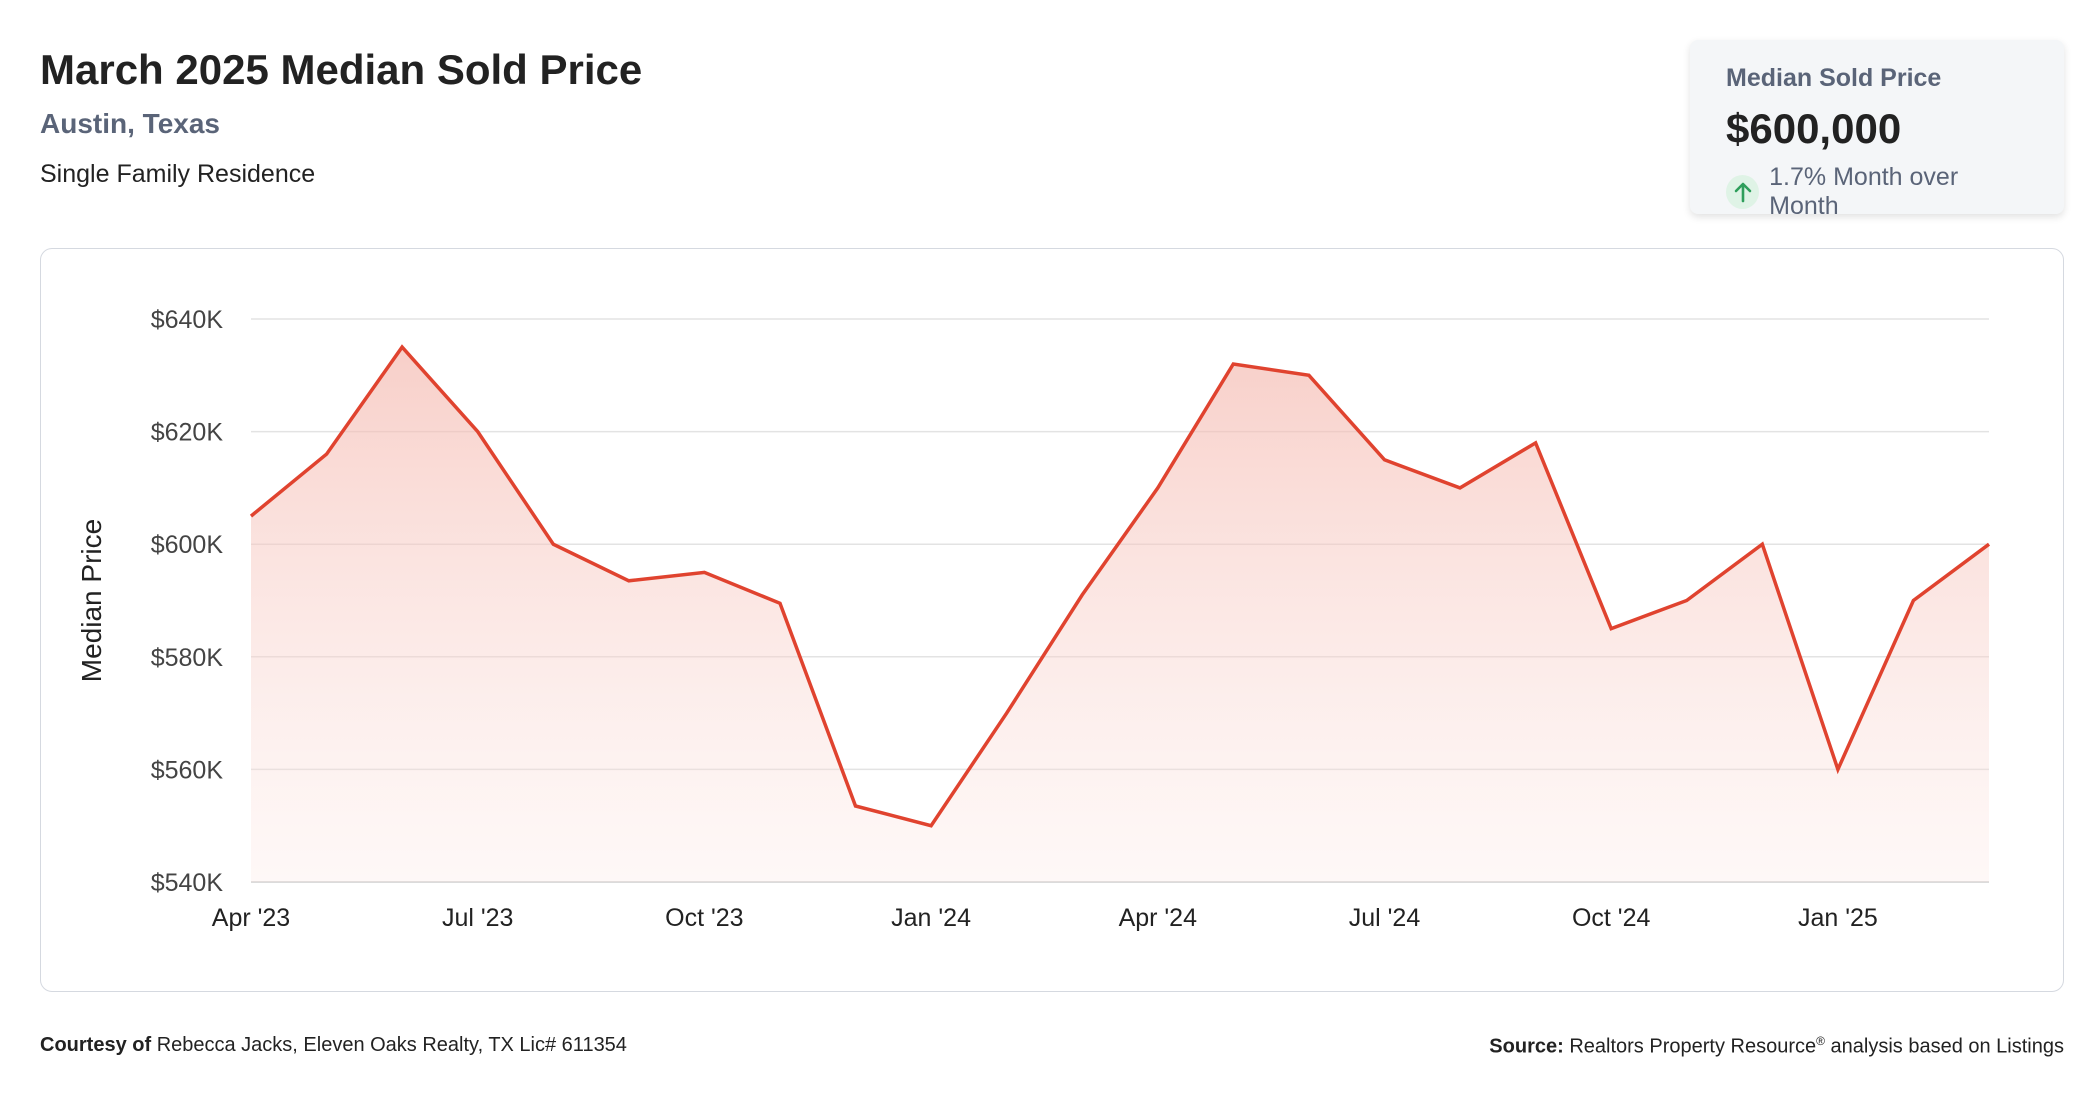 The image size is (2096, 1100). I want to click on y-tick-label: $580K, so click(187, 658).